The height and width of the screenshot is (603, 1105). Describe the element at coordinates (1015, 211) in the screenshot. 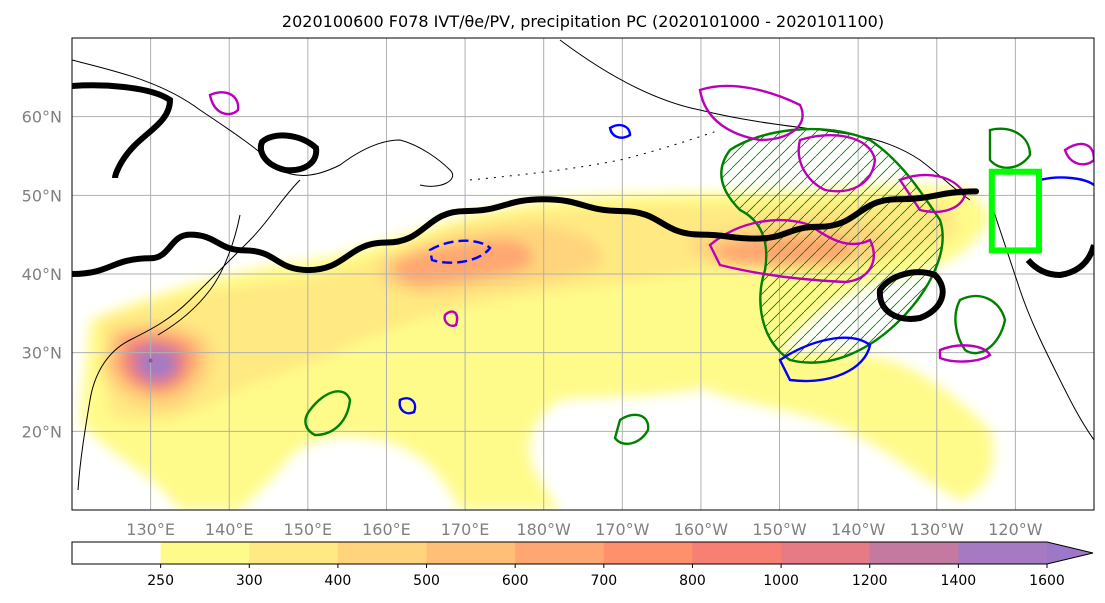

I see `target-region-box` at that location.